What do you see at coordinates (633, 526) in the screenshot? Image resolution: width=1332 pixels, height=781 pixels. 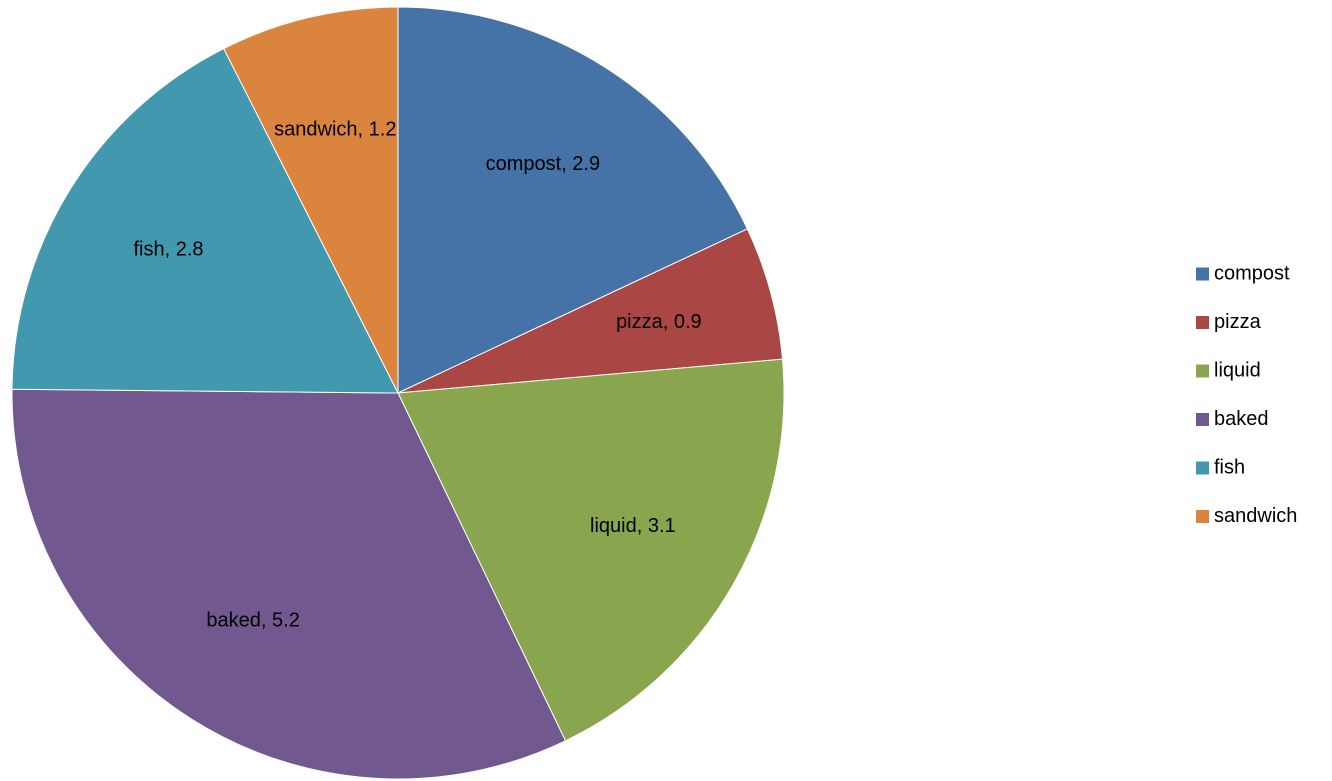 I see `data-label-liquid: liquid, 3.1` at bounding box center [633, 526].